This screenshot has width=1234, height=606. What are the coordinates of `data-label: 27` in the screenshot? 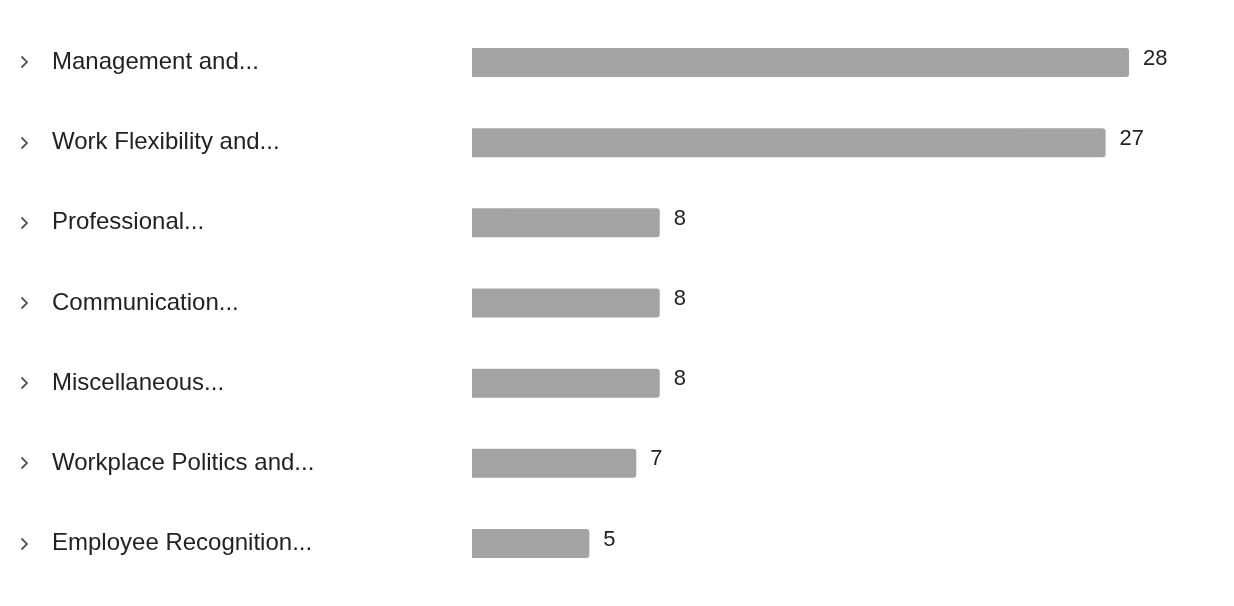 It's located at (1132, 137).